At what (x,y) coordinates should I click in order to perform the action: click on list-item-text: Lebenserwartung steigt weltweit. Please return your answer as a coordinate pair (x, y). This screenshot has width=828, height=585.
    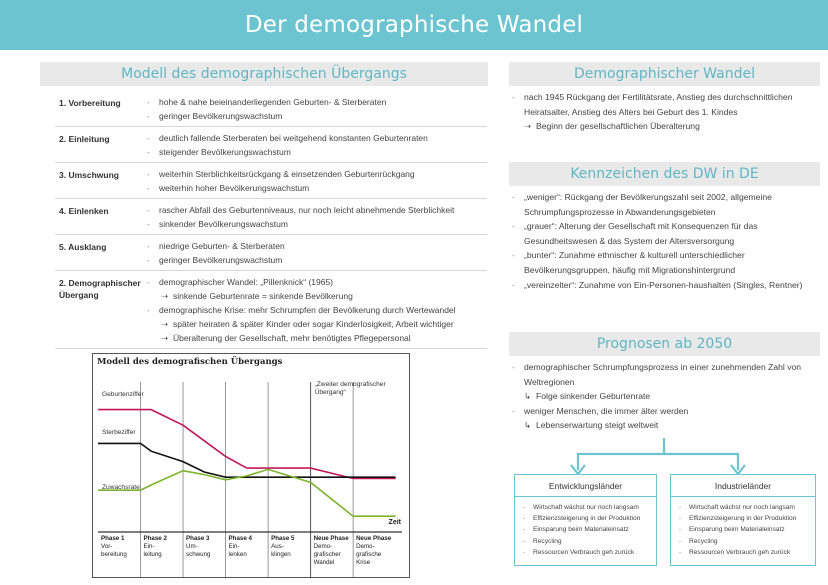
    Looking at the image, I should click on (597, 425).